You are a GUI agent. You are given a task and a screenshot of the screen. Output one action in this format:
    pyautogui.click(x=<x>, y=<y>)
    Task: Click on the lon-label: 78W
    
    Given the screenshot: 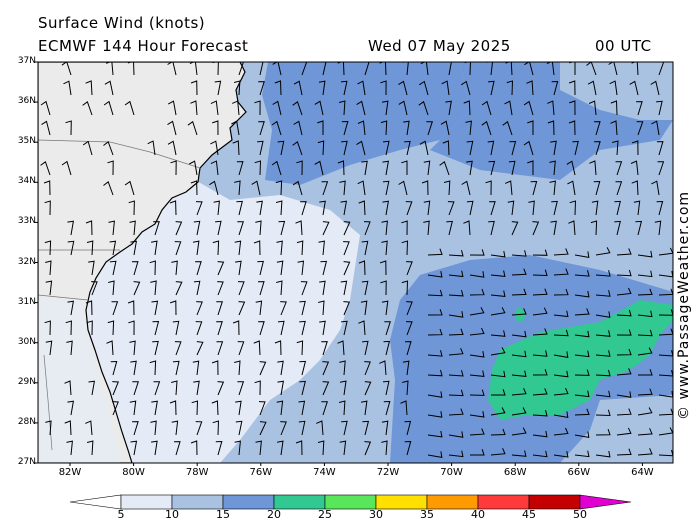 What is the action you would take?
    pyautogui.click(x=197, y=472)
    